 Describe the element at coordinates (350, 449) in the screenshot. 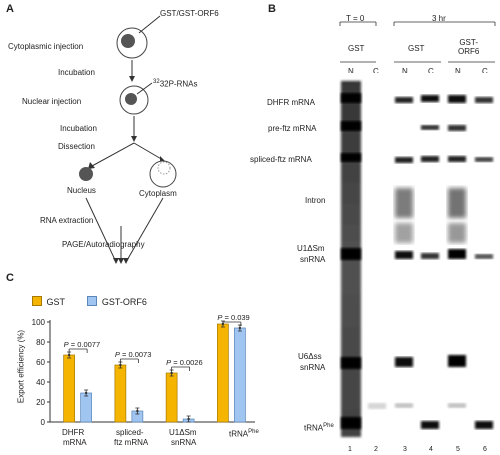

I see `lane-number: 1` at that location.